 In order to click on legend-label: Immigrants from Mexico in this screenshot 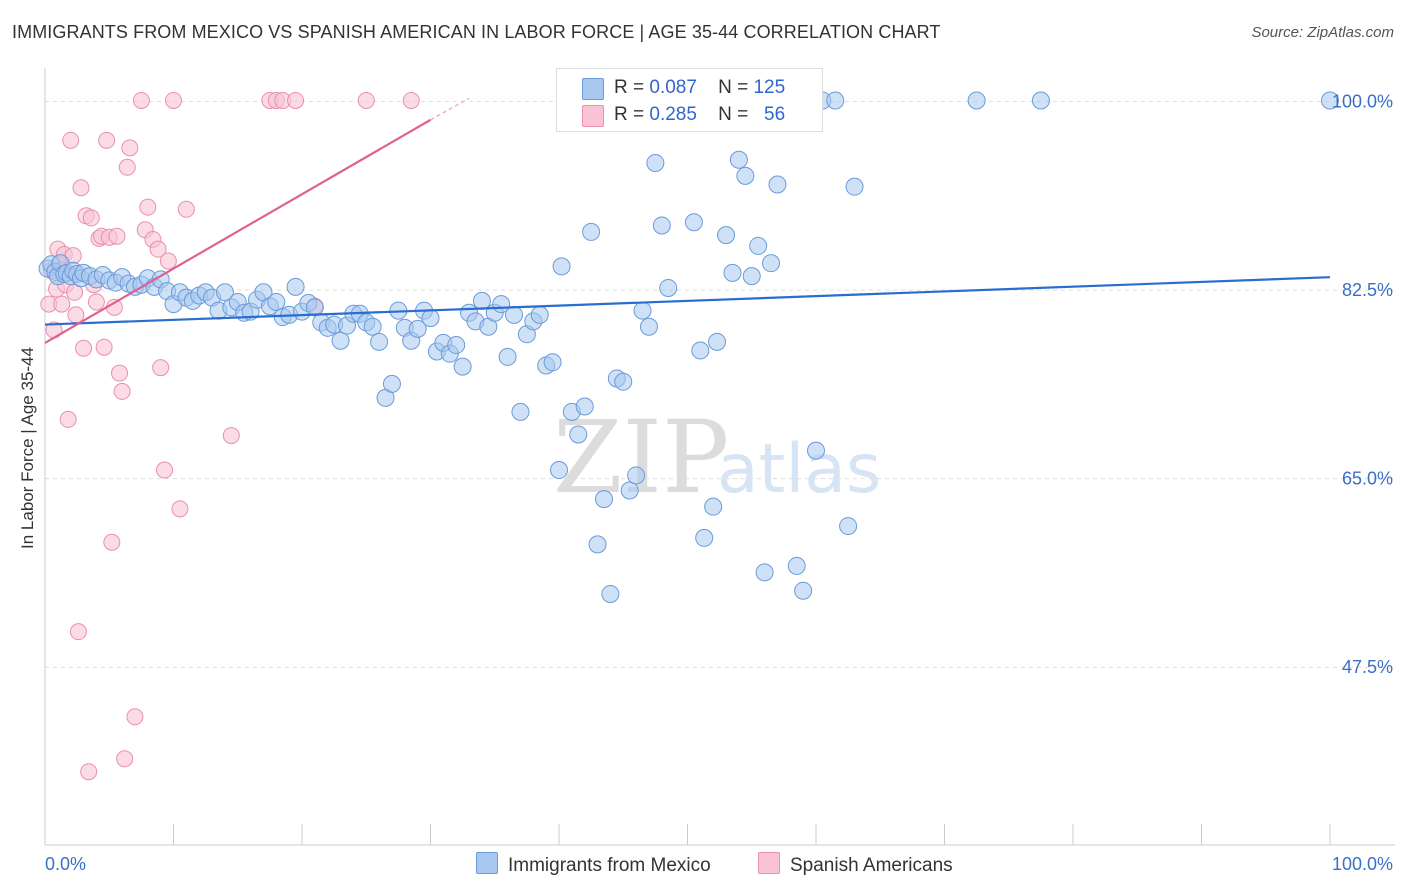, I will do `click(609, 865)`.